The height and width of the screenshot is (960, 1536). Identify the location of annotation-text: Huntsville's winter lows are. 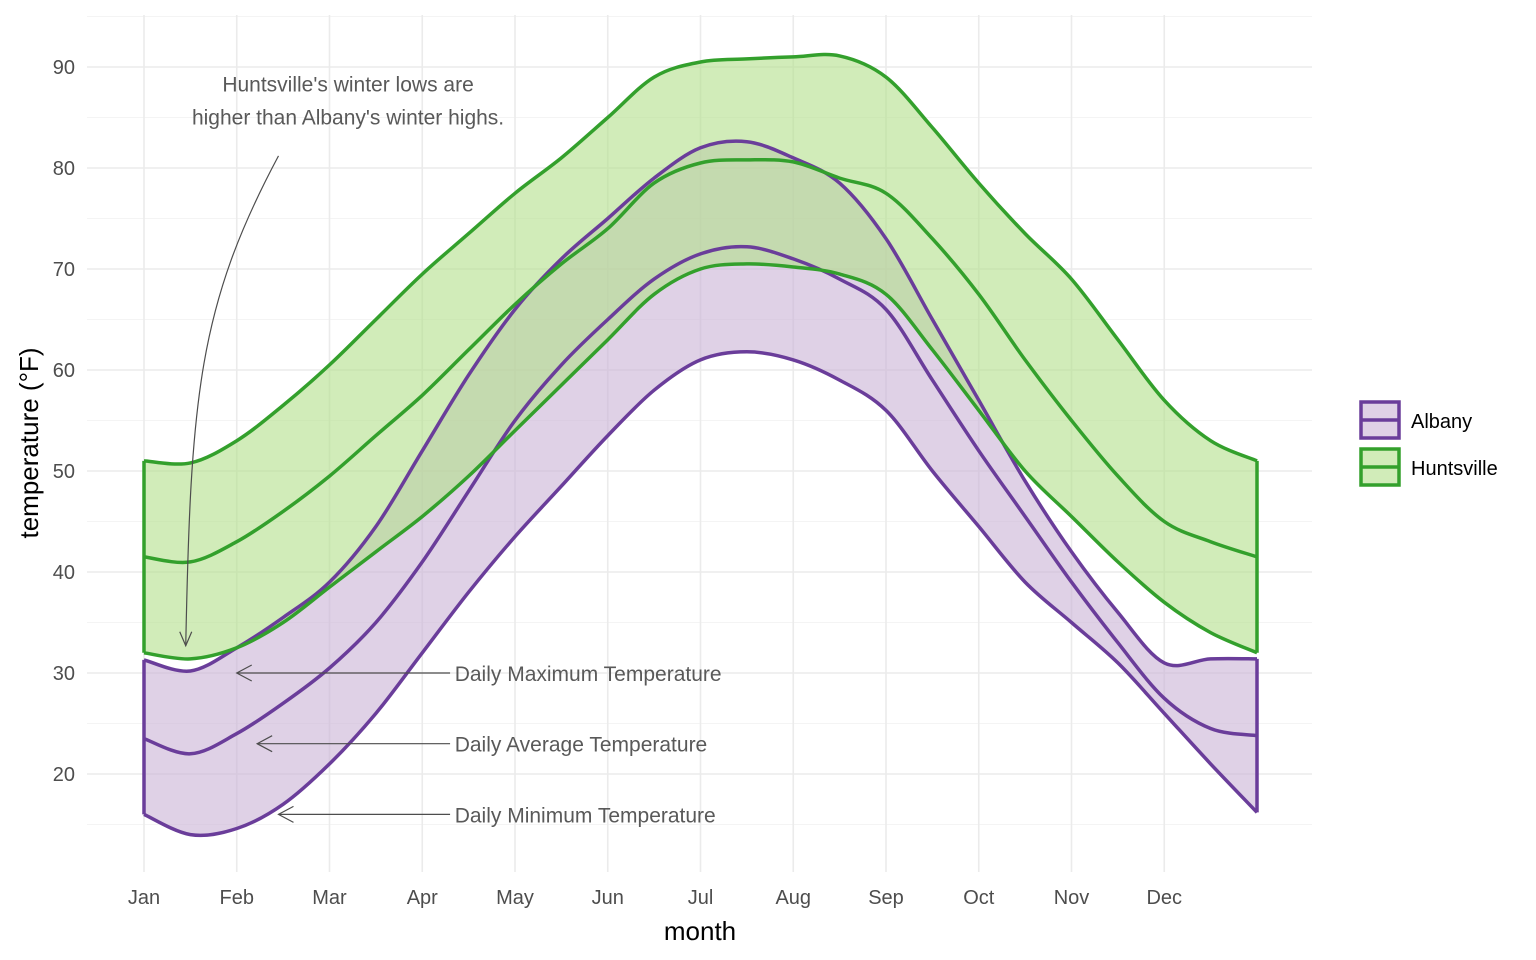
(347, 85).